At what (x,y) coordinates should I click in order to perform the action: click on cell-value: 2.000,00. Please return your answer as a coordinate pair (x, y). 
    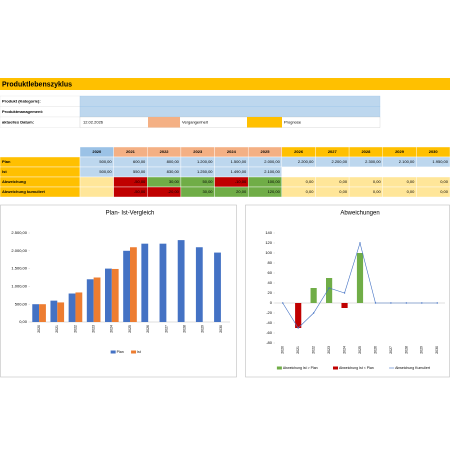
    Looking at the image, I should click on (272, 161).